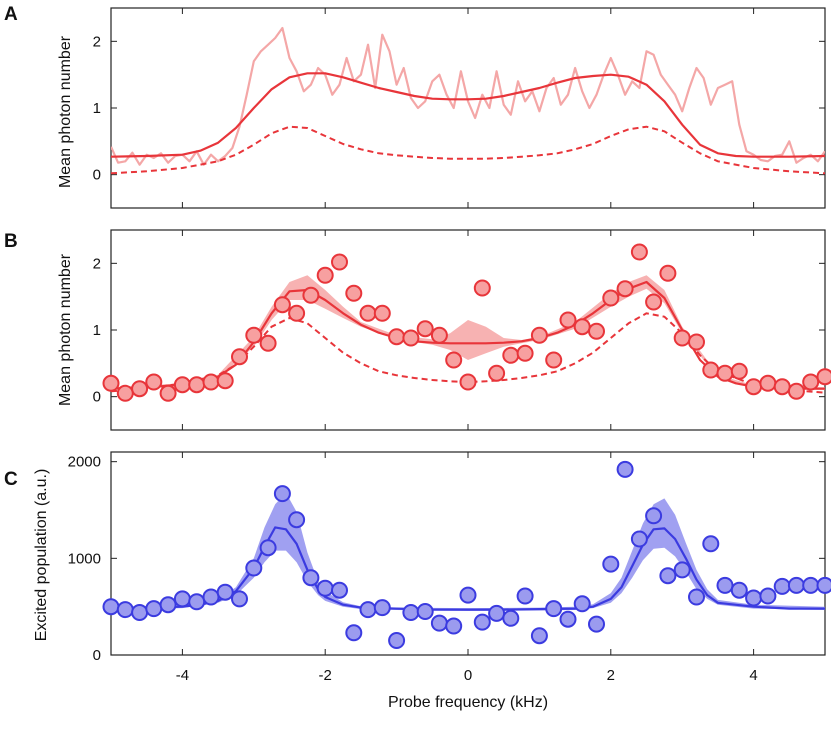  I want to click on x-tick-label: -2, so click(325, 675).